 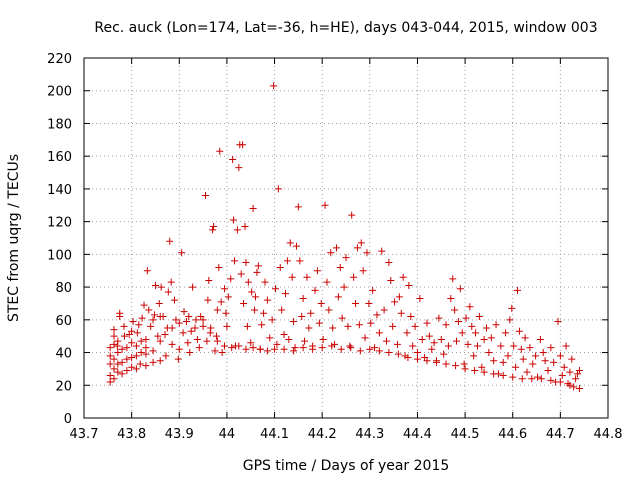 I want to click on y-tick-label: 80, so click(x=63, y=288).